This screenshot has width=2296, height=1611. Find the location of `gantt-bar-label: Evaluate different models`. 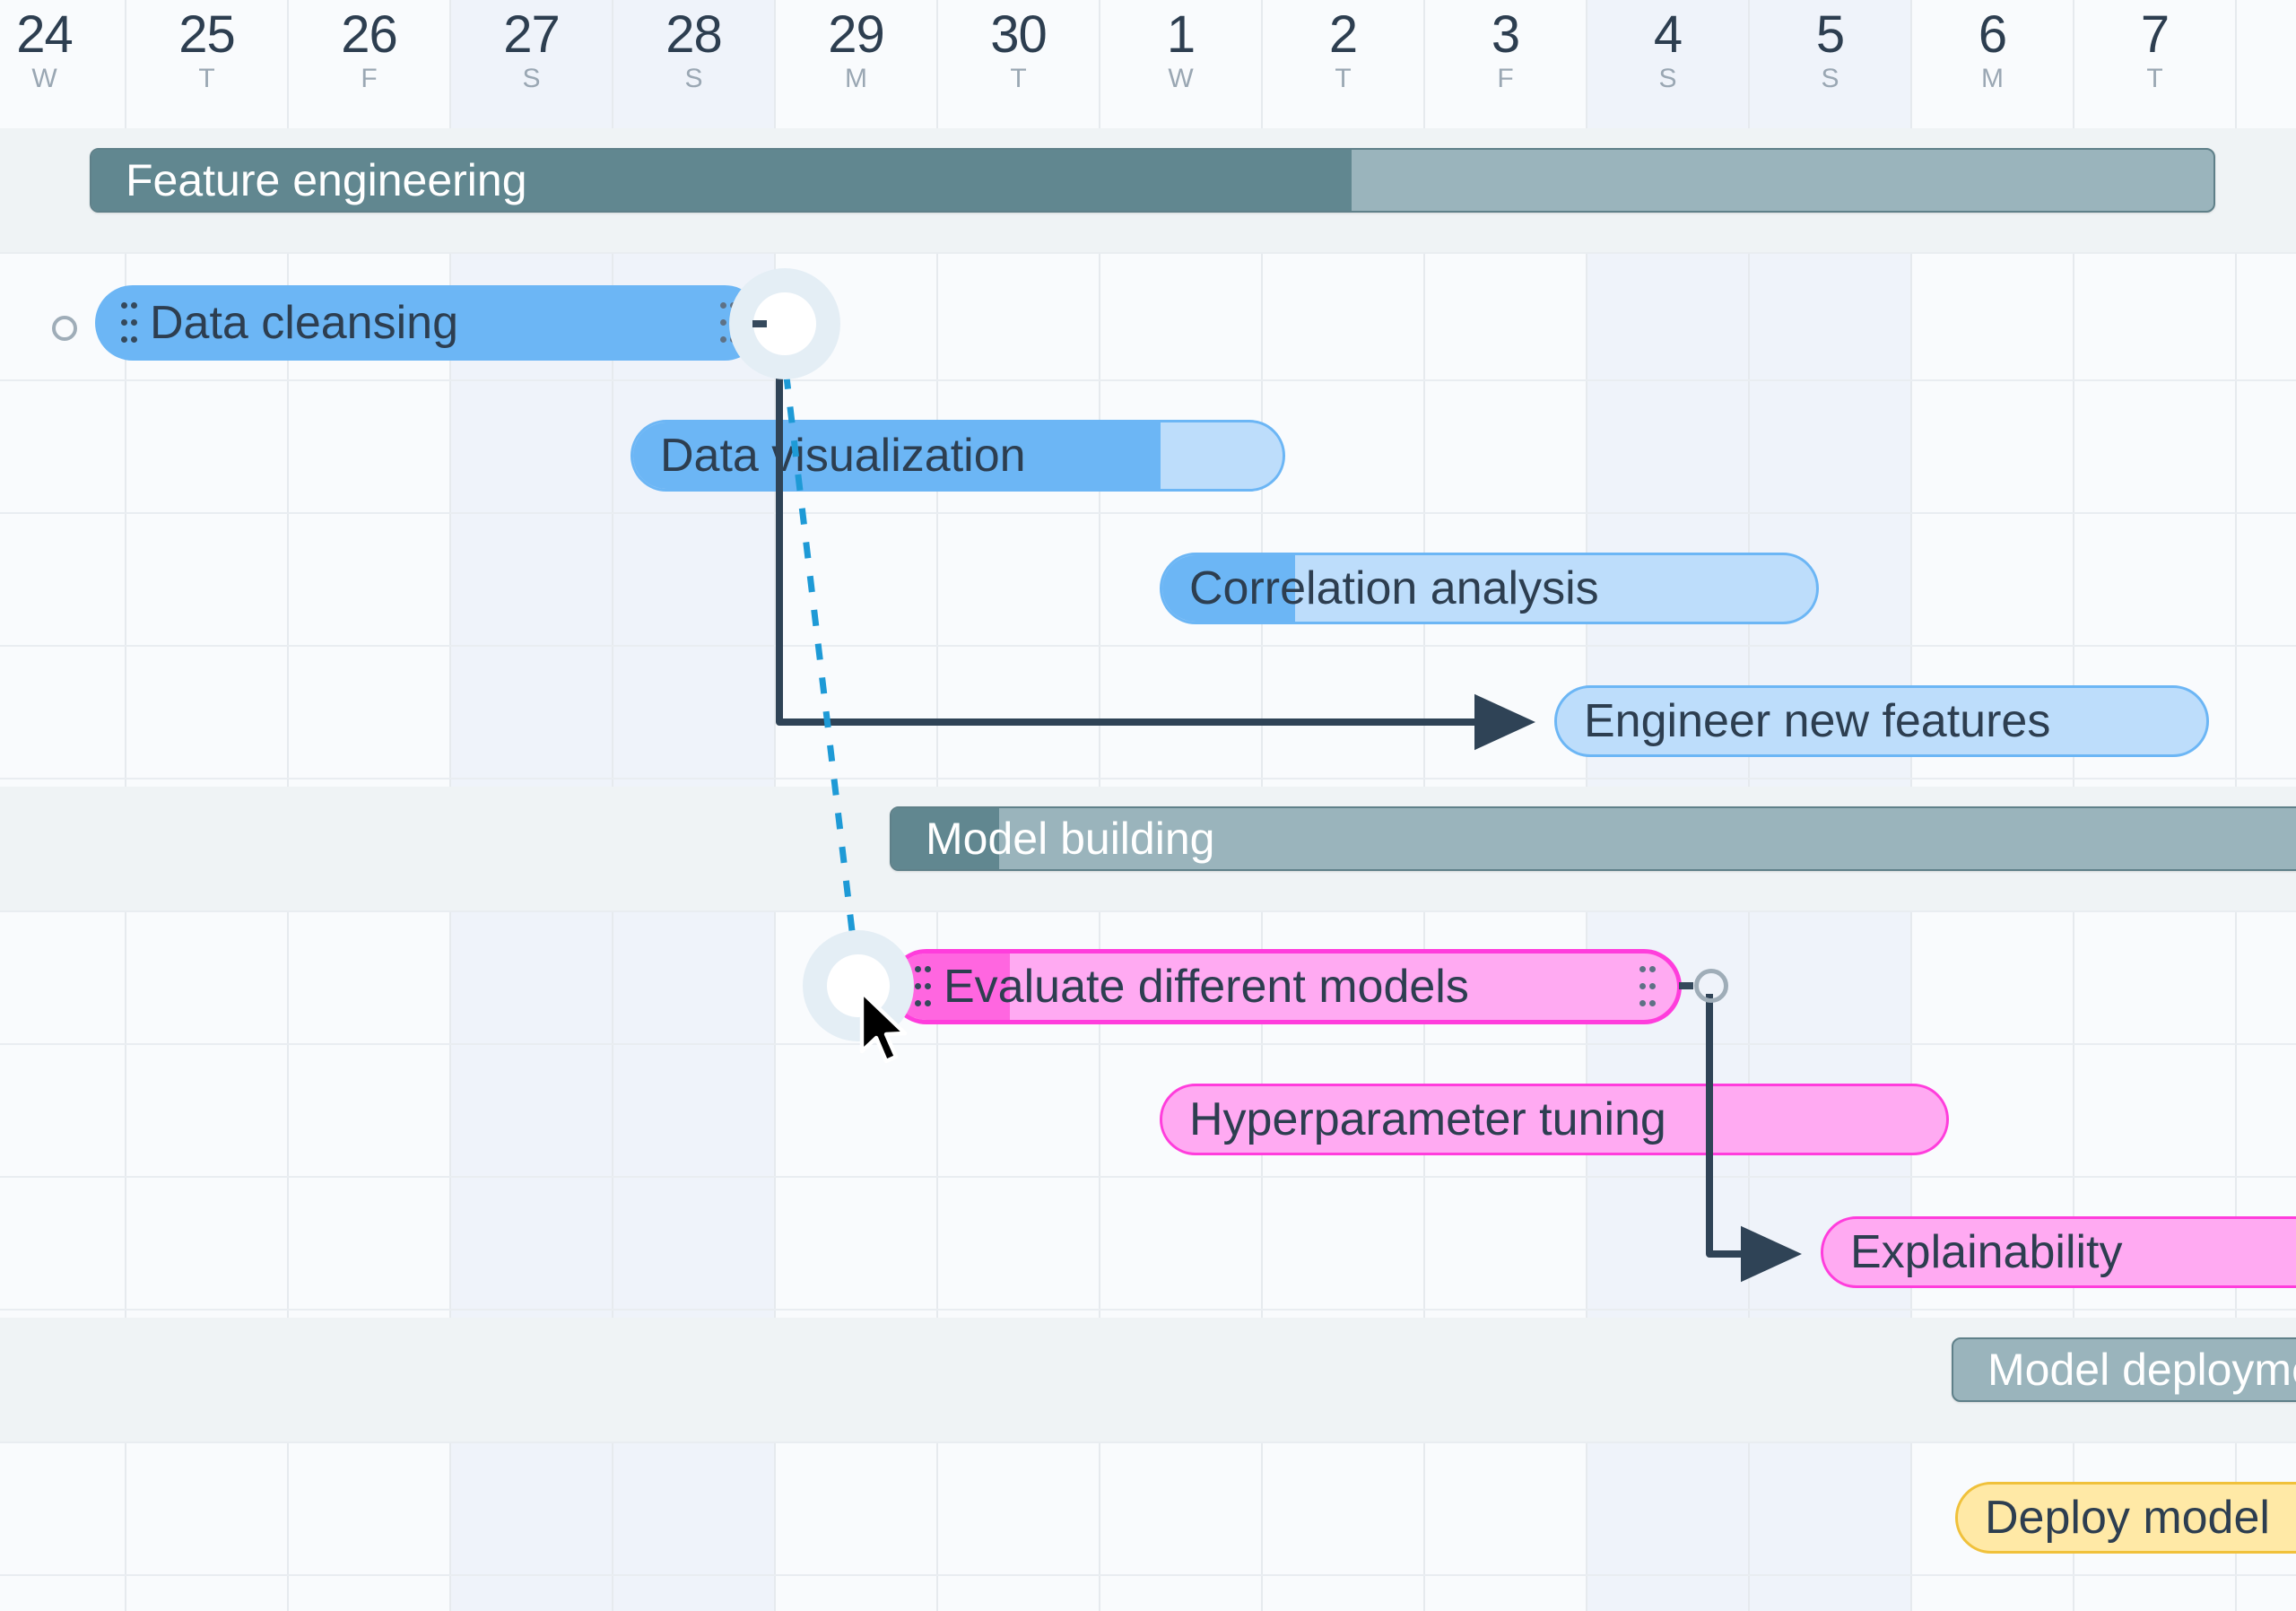

gantt-bar-label: Evaluate different models is located at coordinates (1206, 987).